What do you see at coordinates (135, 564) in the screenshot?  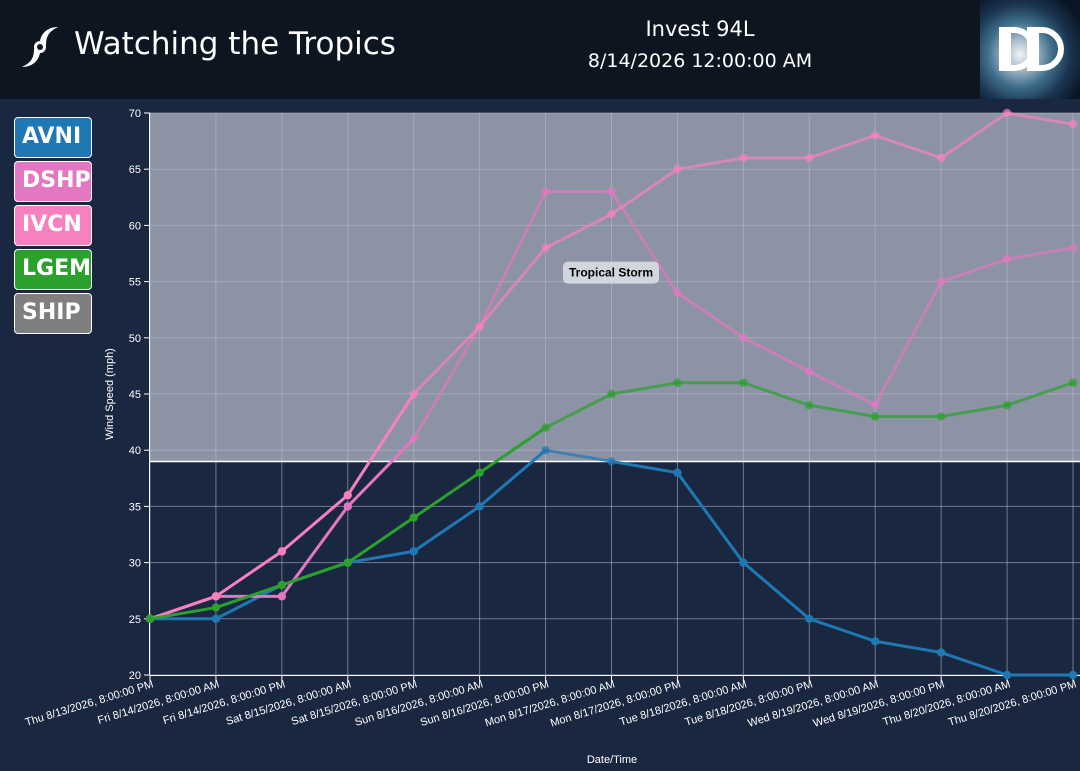 I see `y-tick-label: 30` at bounding box center [135, 564].